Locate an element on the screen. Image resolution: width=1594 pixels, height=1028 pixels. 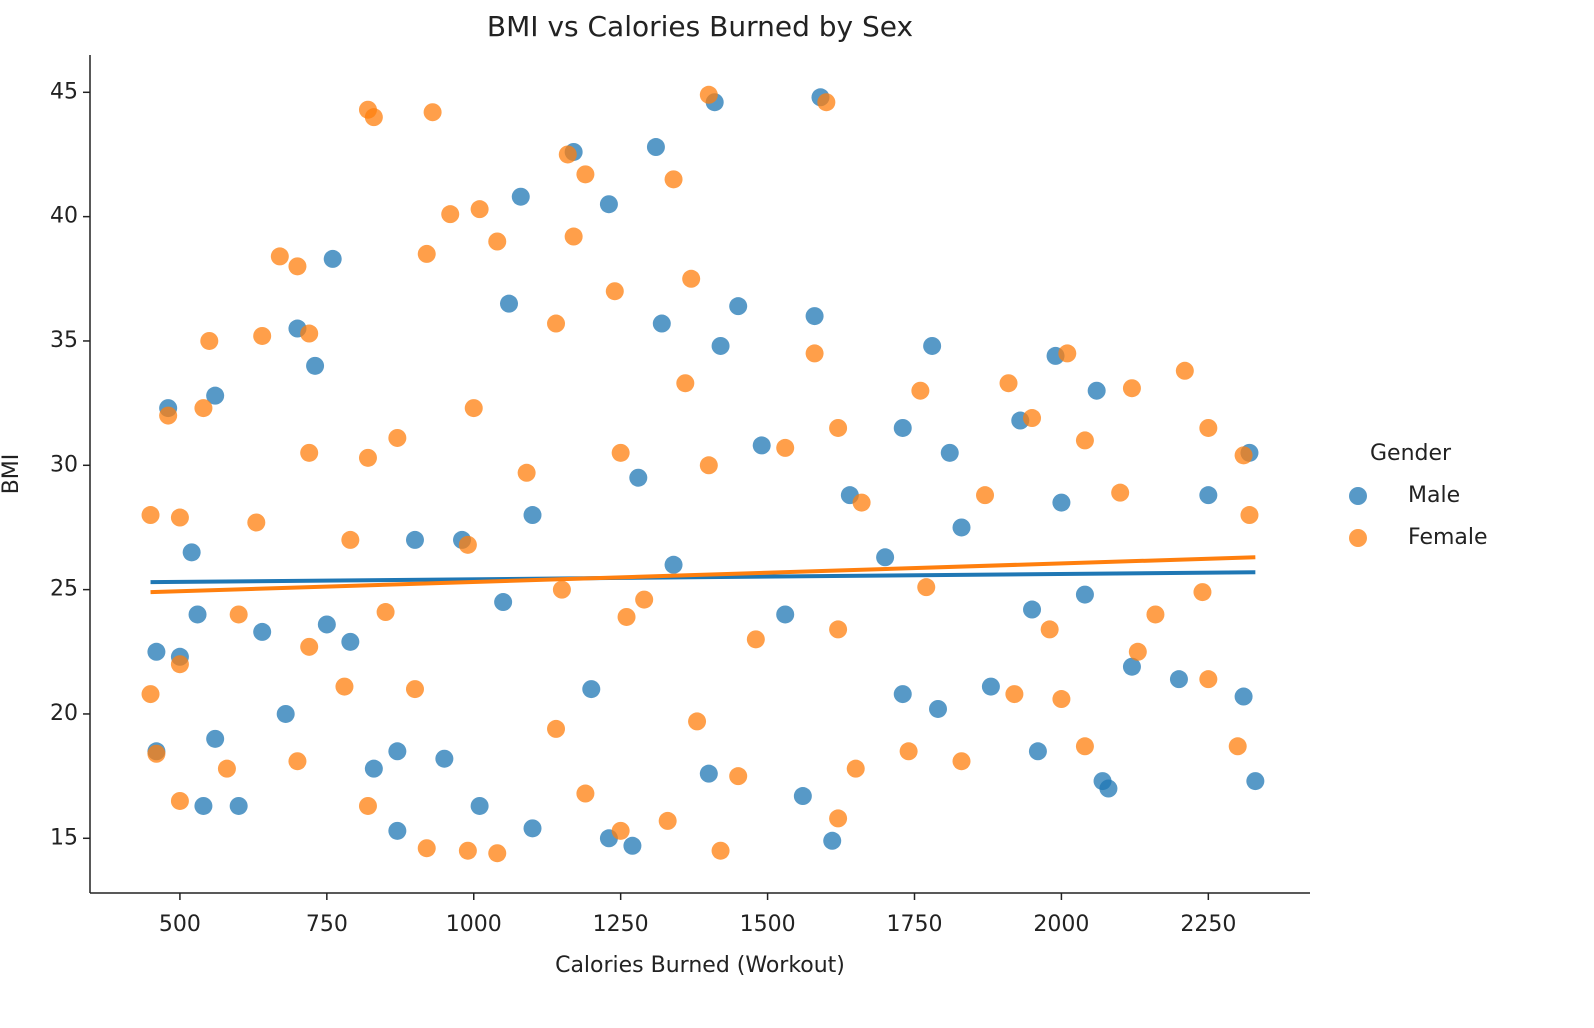
x-tick-label: 1000 is located at coordinates (474, 924).